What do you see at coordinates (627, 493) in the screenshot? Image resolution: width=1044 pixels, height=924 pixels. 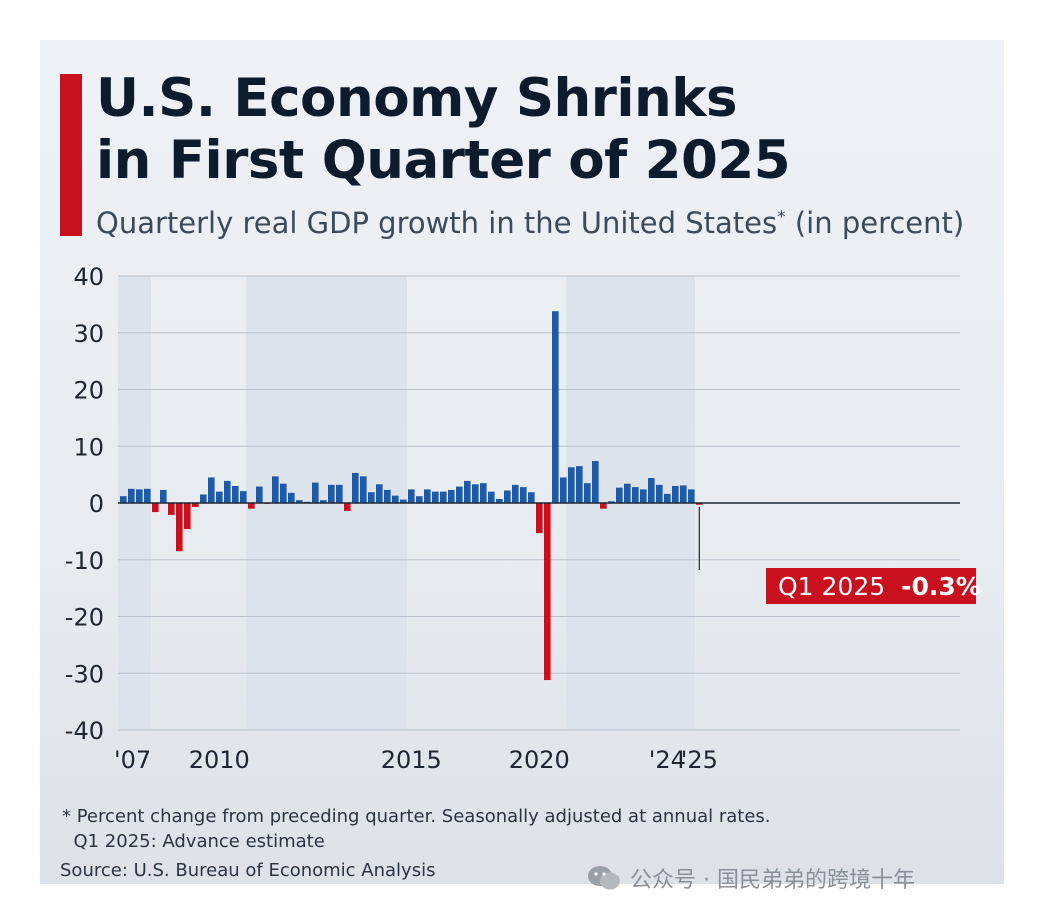 I see `bar-2022-Q4` at bounding box center [627, 493].